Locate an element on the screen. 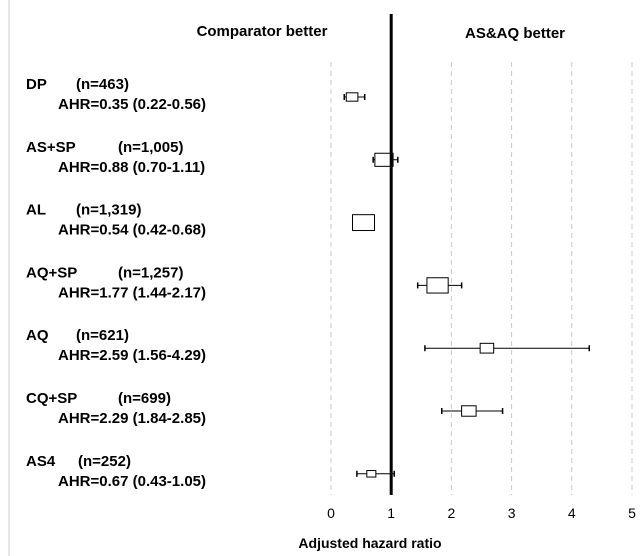  row-sample-size: (n=463) is located at coordinates (102, 84).